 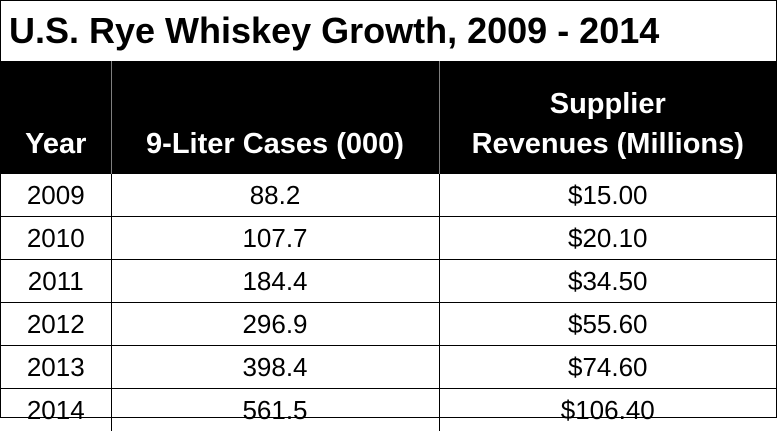 I want to click on header-revenue: Supplier Revenues (Millions), so click(x=607, y=117).